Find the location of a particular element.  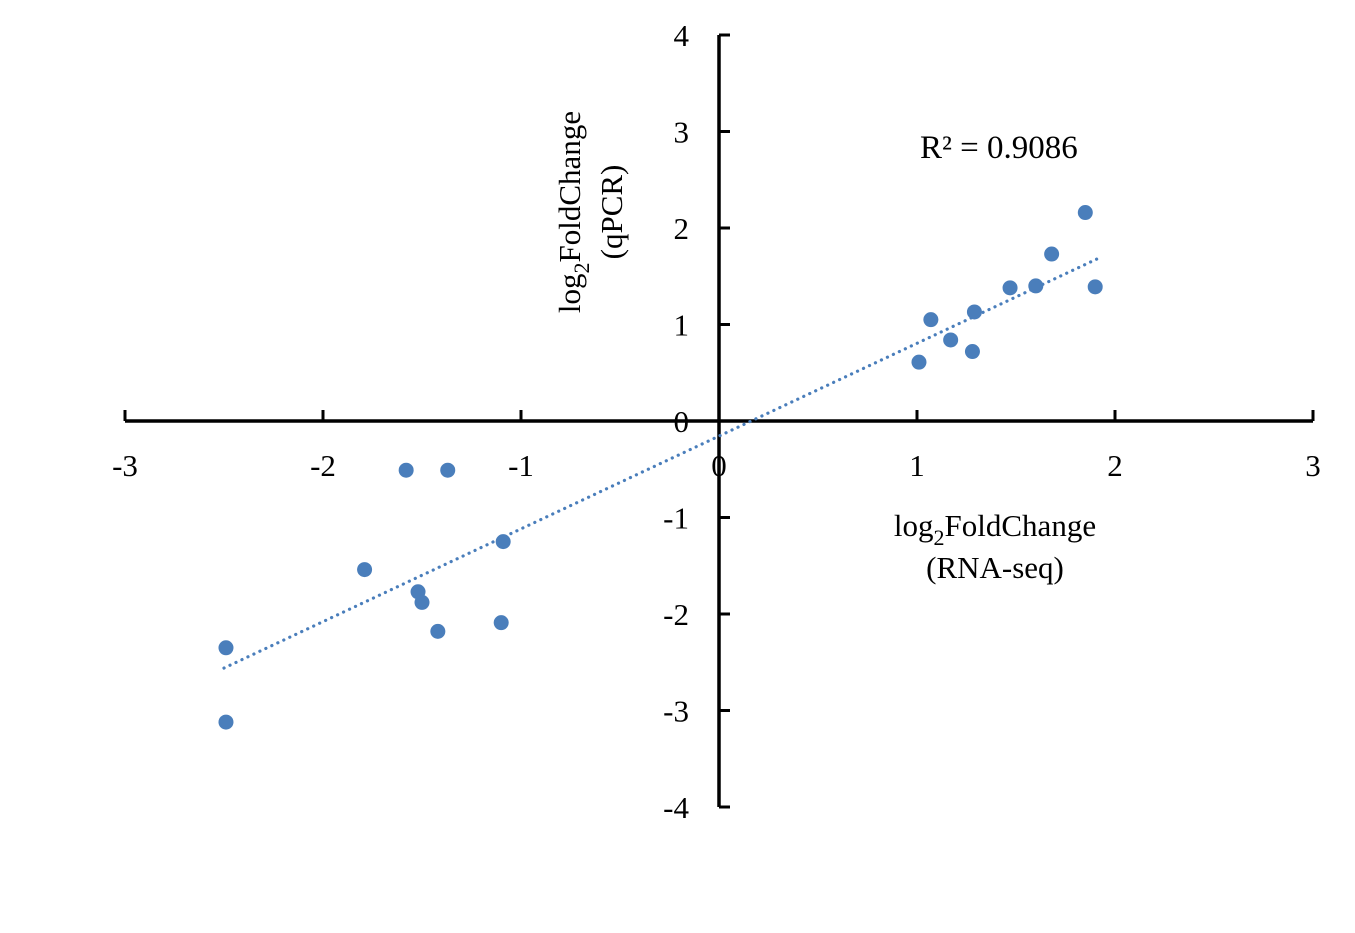

y-tick-label: 4 is located at coordinates (682, 35).